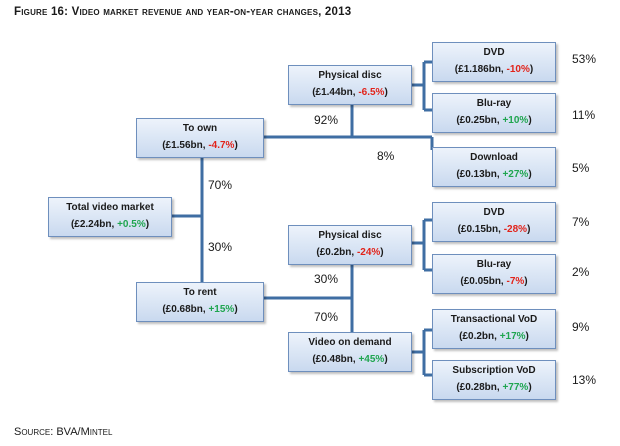  I want to click on change-value: -28%, so click(515, 229).